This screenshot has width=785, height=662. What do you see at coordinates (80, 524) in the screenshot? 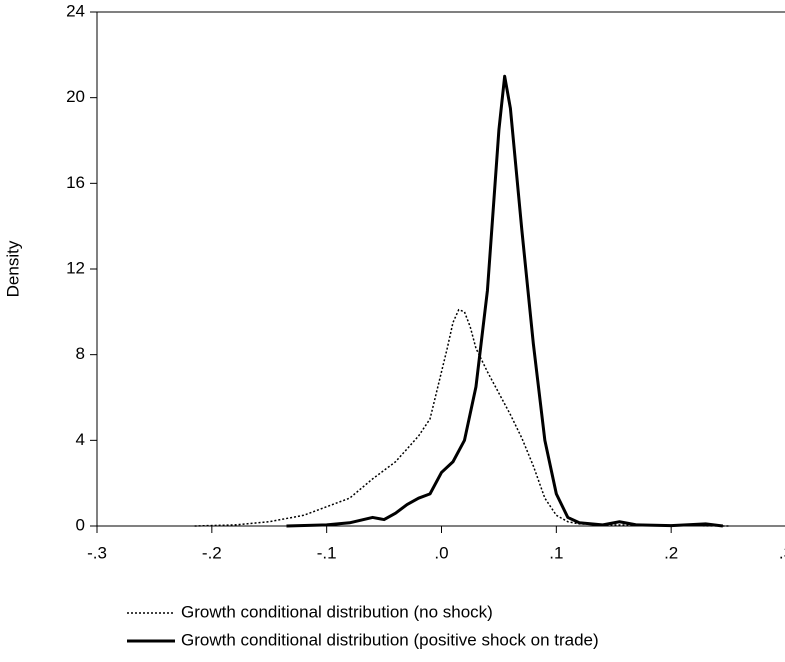
I see `y-tick-label: 0` at bounding box center [80, 524].